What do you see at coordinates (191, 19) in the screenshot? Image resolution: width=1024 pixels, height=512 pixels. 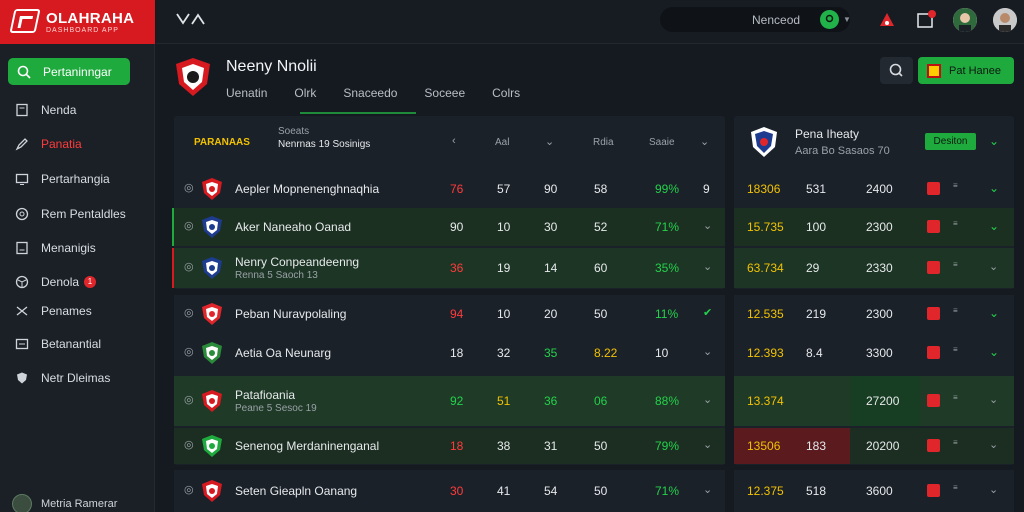 I see `chevron-logo-icon` at bounding box center [191, 19].